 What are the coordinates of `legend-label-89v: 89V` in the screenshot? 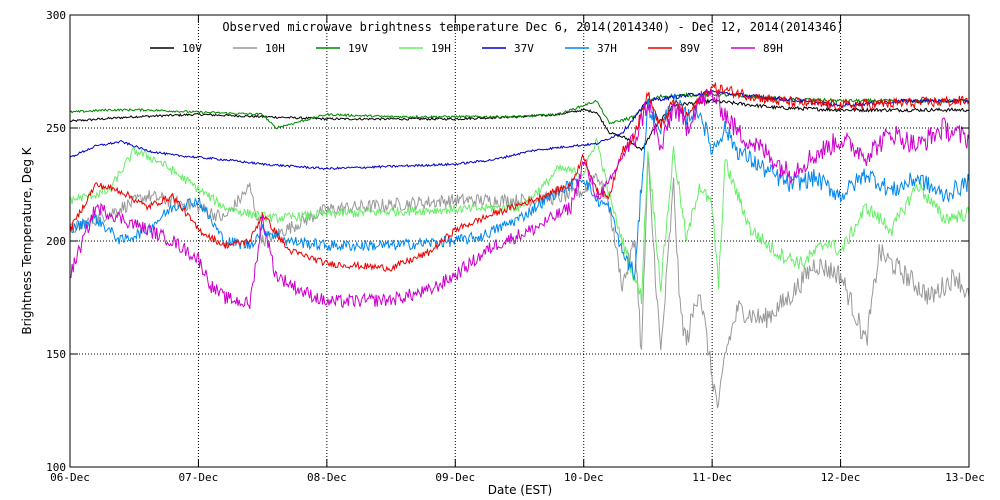 It's located at (690, 48).